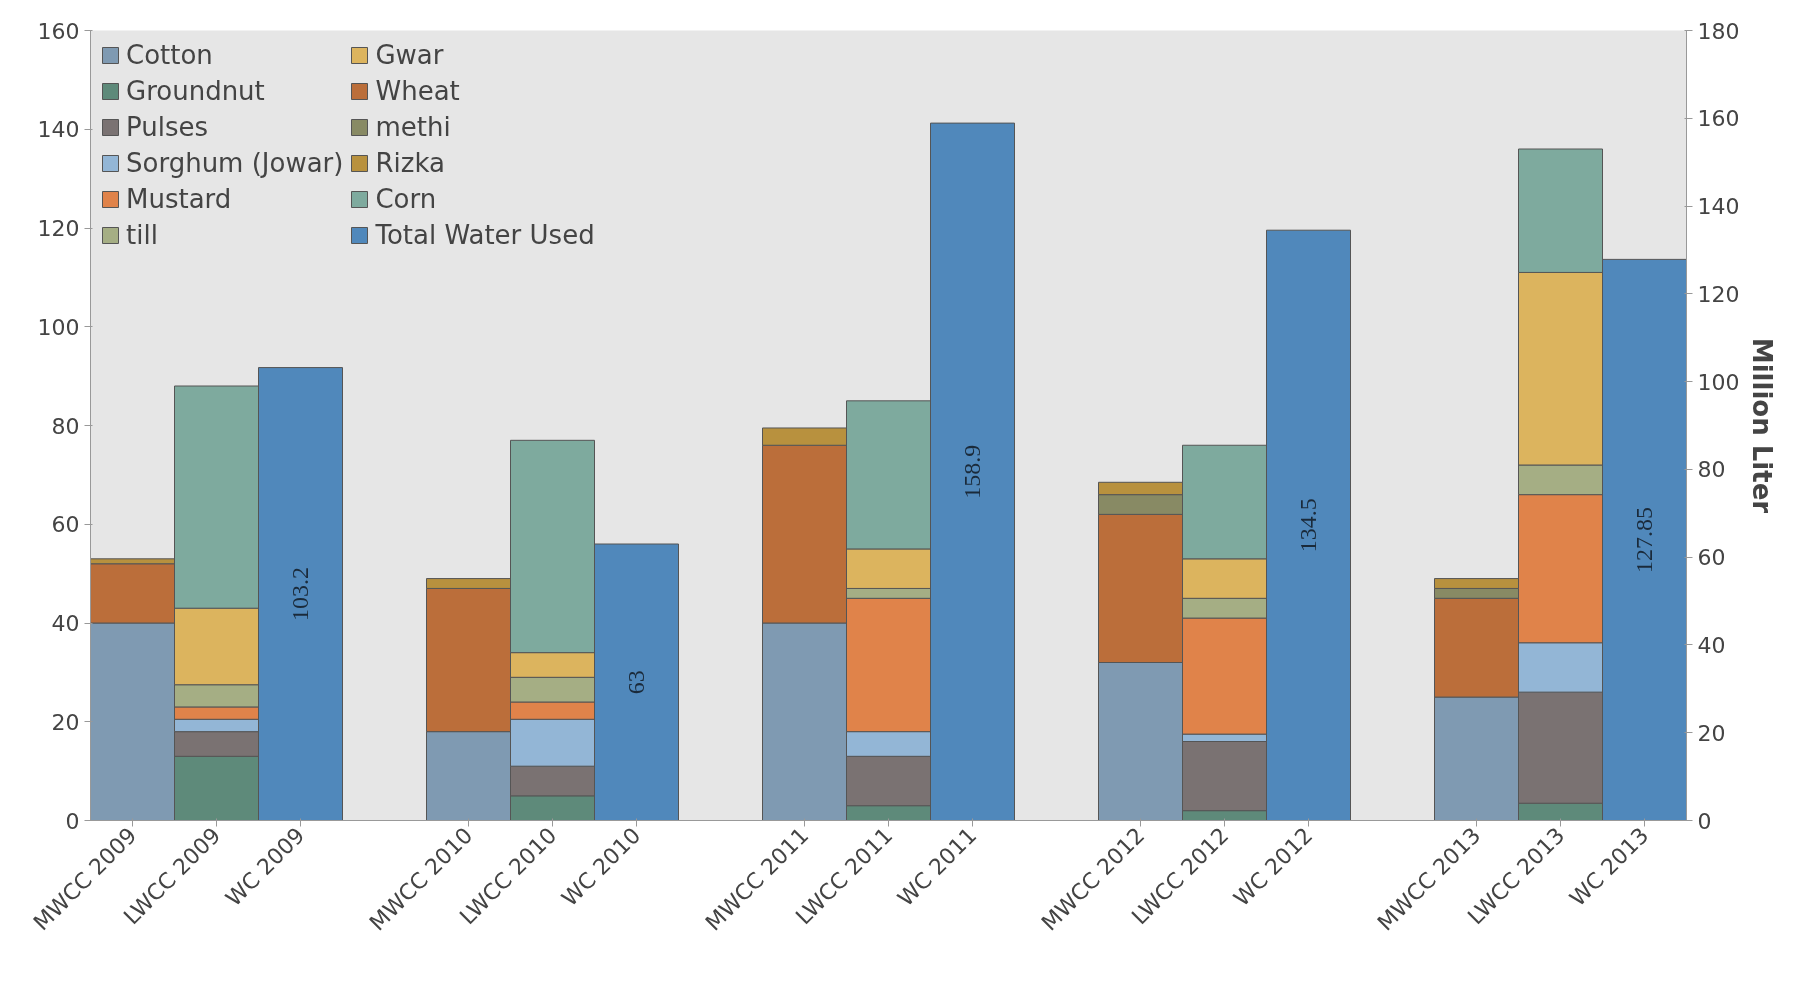 The width and height of the screenshot is (1793, 1005). Describe the element at coordinates (1718, 294) in the screenshot. I see `y2-tick-label: 120` at that location.